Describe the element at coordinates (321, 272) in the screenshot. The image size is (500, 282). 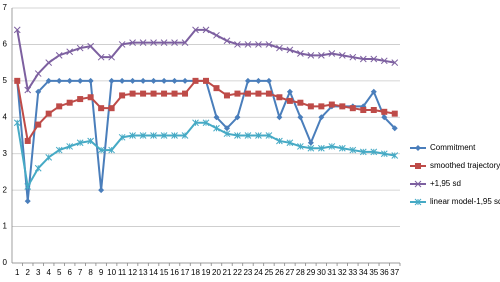
I see `x-tick-label: 30` at that location.